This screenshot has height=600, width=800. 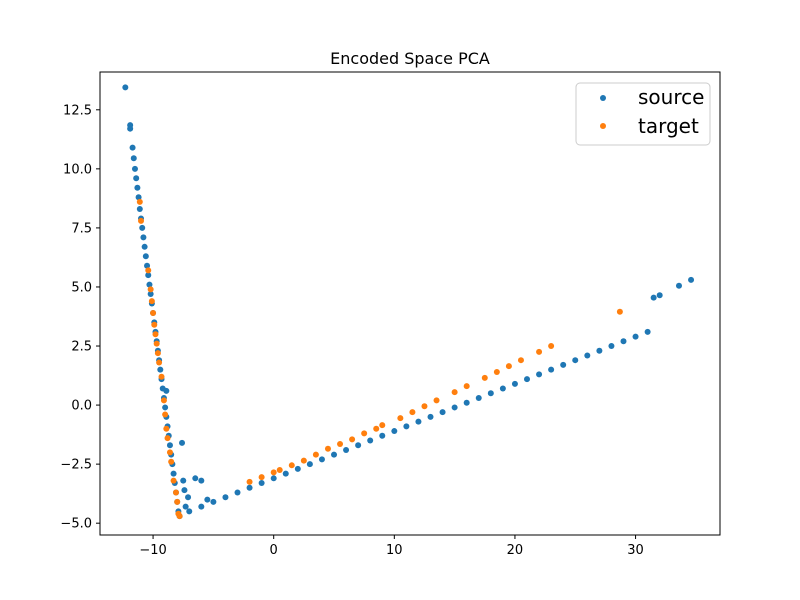 I want to click on y-tick-label: 2.5, so click(x=81, y=347).